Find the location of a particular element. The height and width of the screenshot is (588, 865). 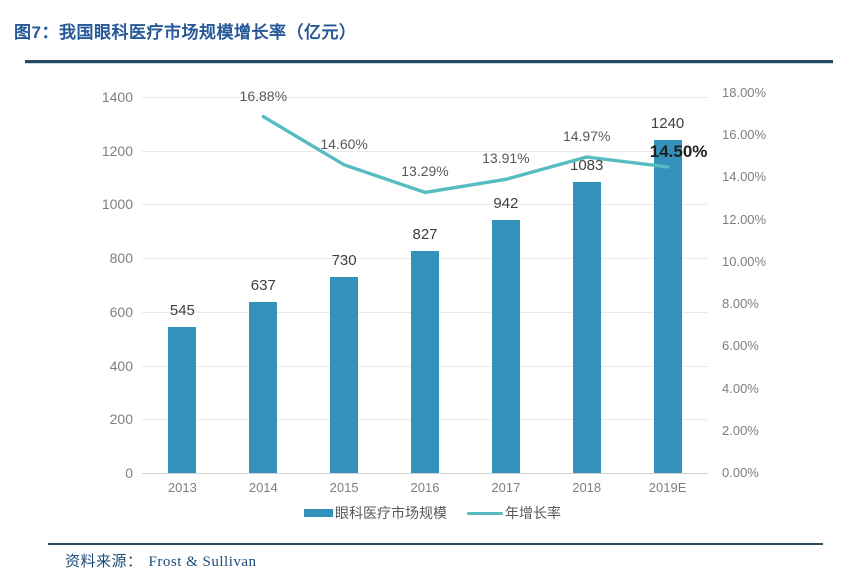

chart-title: 图7：我国眼科医疗市场规模增长率（亿元） is located at coordinates (185, 32).